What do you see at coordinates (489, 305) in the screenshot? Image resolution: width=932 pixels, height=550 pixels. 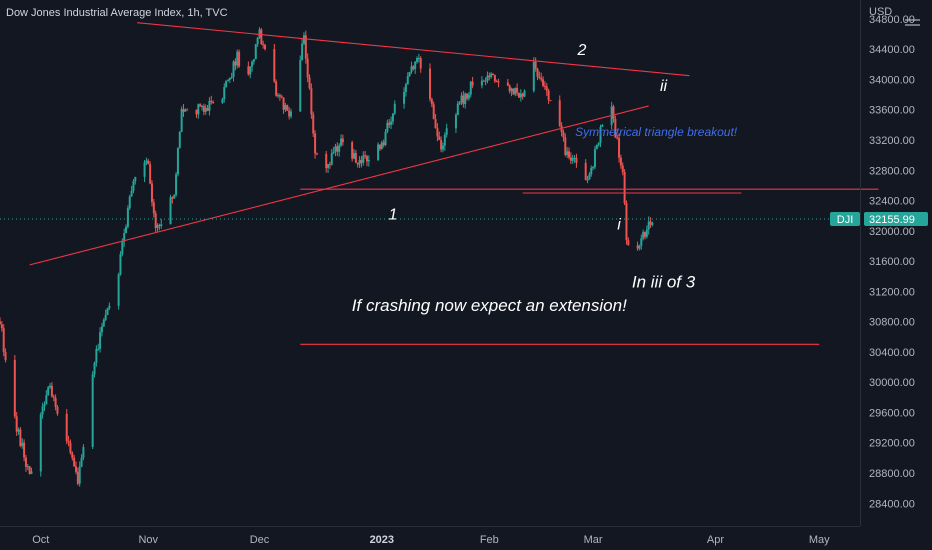 I see `annotation-label: If crashing now expect an extension!` at bounding box center [489, 305].